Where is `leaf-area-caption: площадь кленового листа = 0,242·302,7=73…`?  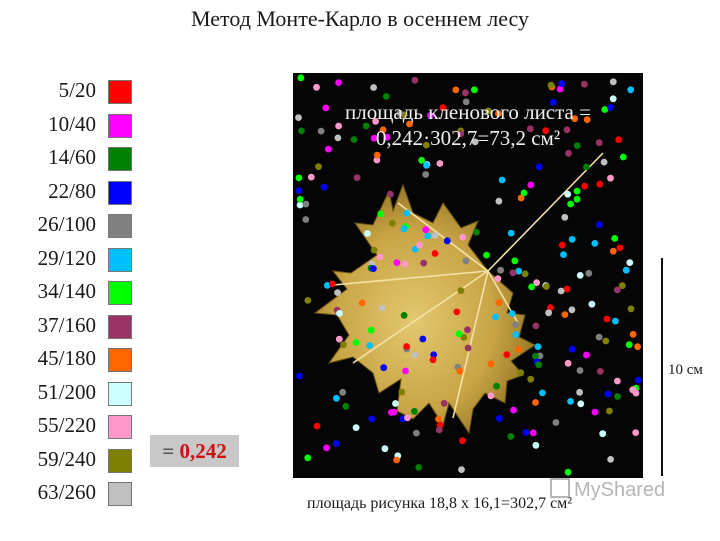
leaf-area-caption: площадь кленового листа = 0,242·302,7=73… is located at coordinates (468, 125).